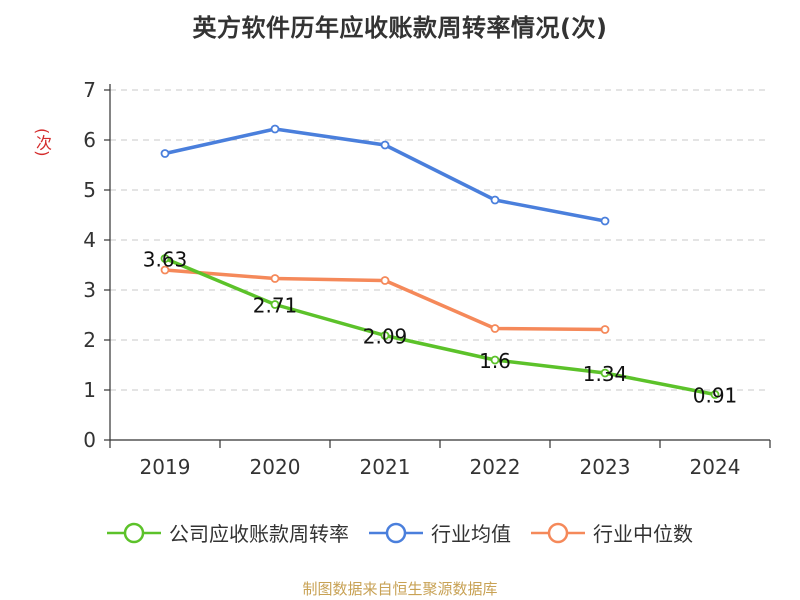 The image size is (800, 600). I want to click on data-source-note: 制图数据来自恒生聚源数据库, so click(400, 589).